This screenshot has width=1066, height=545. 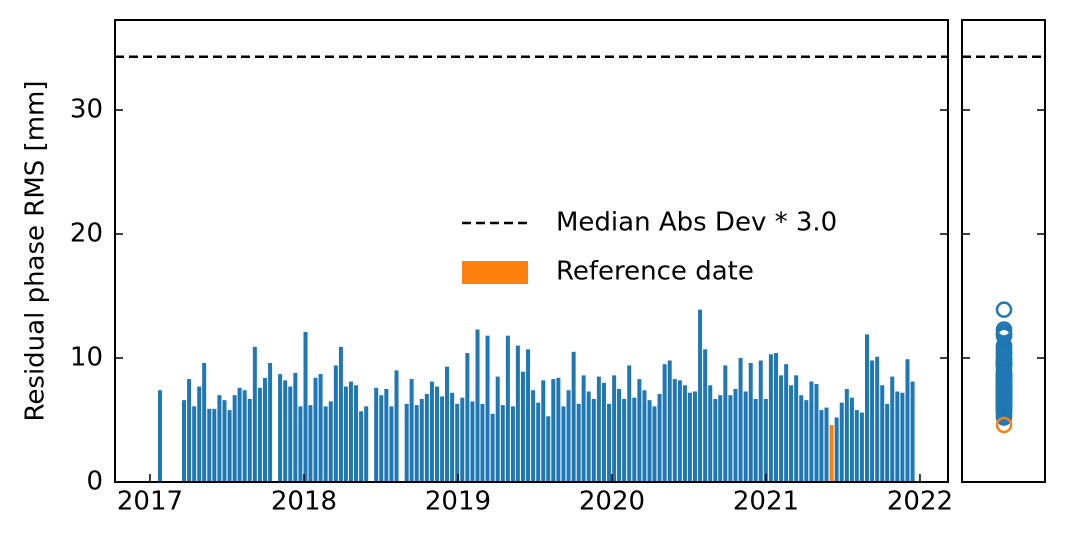 I want to click on x-tick-label: 2017, so click(x=150, y=502).